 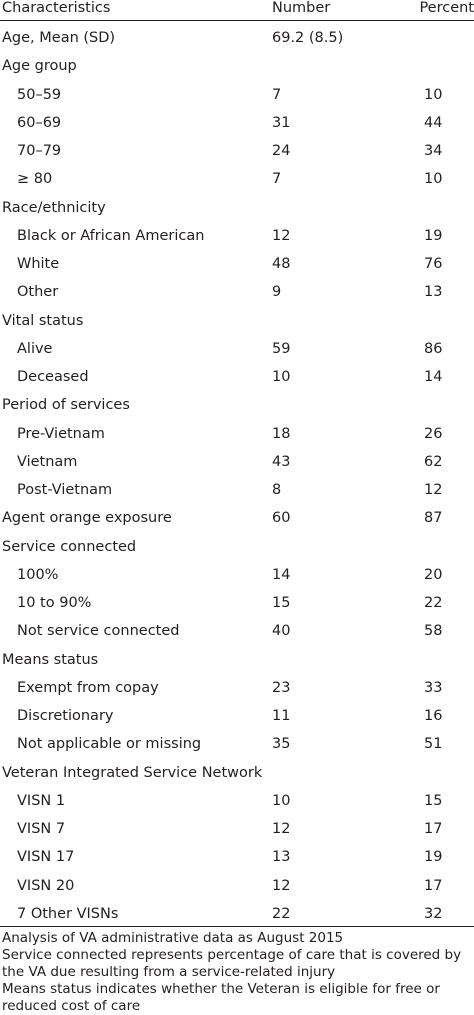 I want to click on row-number: 9, so click(x=277, y=292).